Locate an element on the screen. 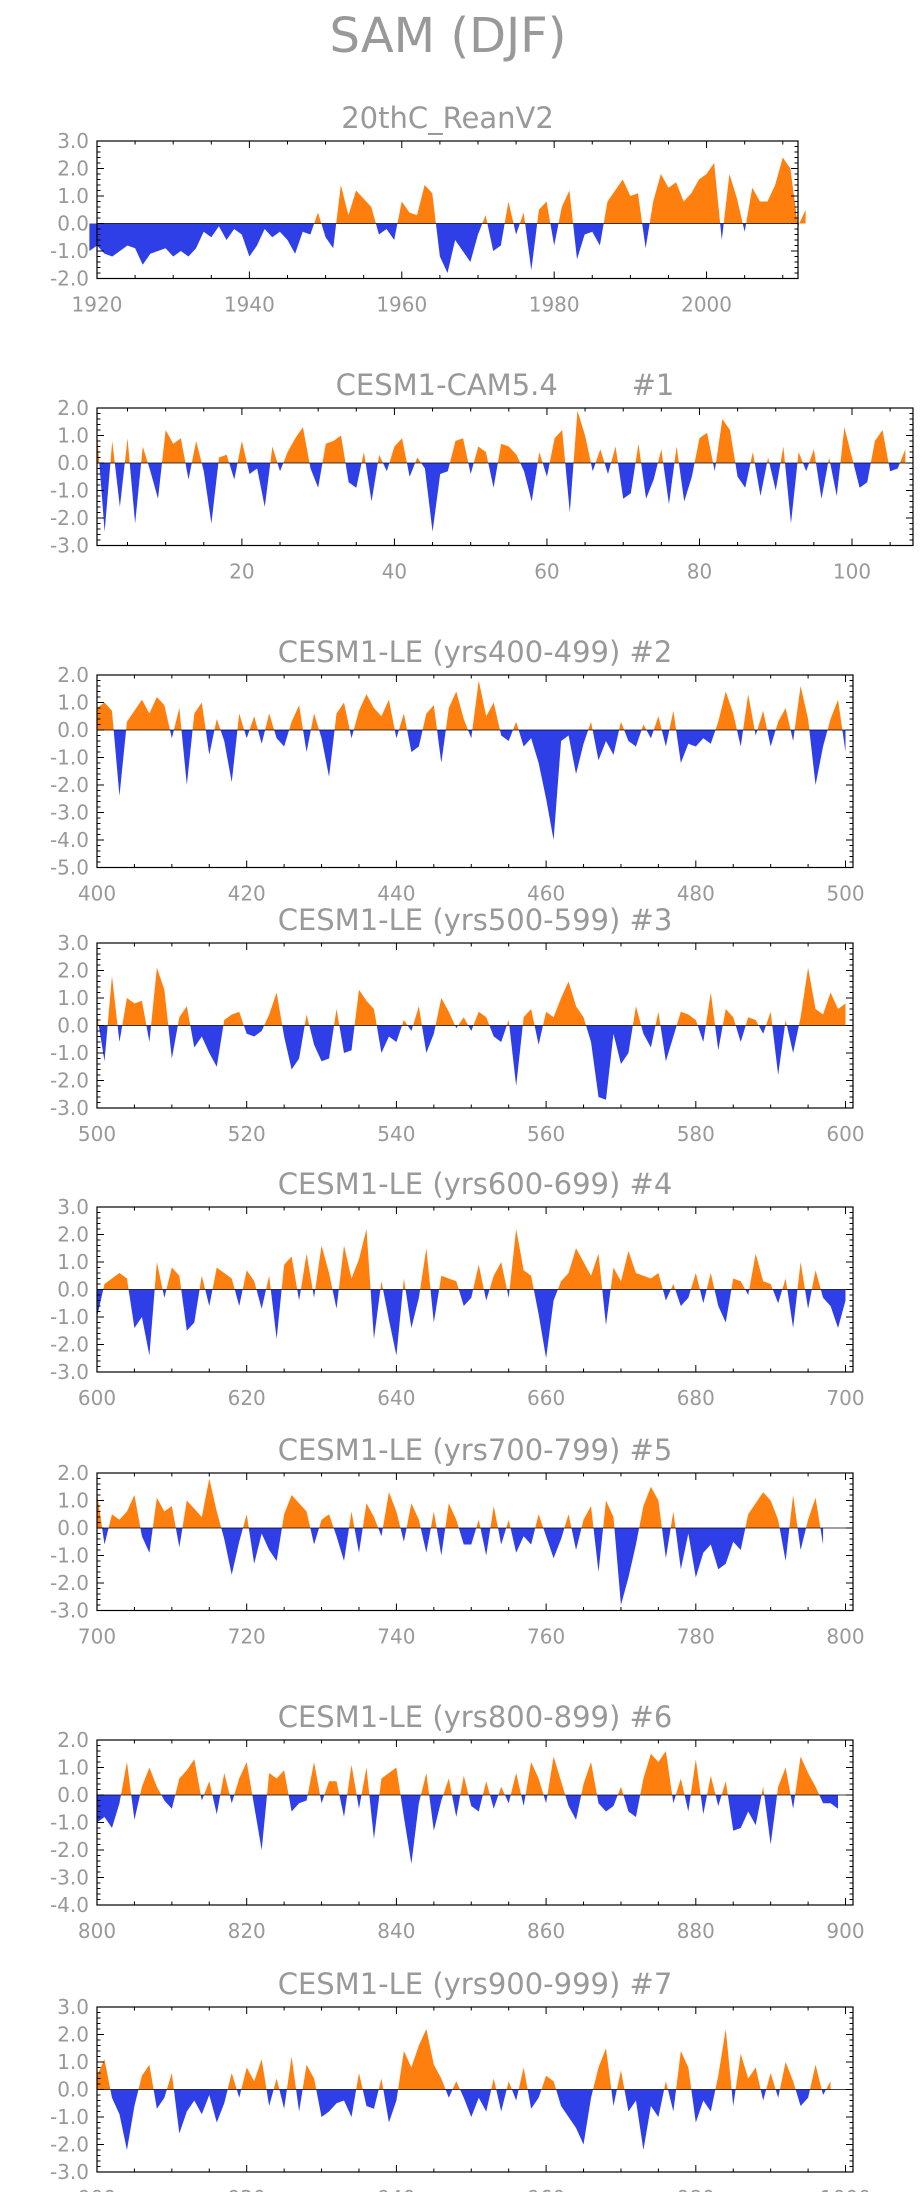 This screenshot has width=924, height=2192. x-tick-label: 920 is located at coordinates (247, 2189).